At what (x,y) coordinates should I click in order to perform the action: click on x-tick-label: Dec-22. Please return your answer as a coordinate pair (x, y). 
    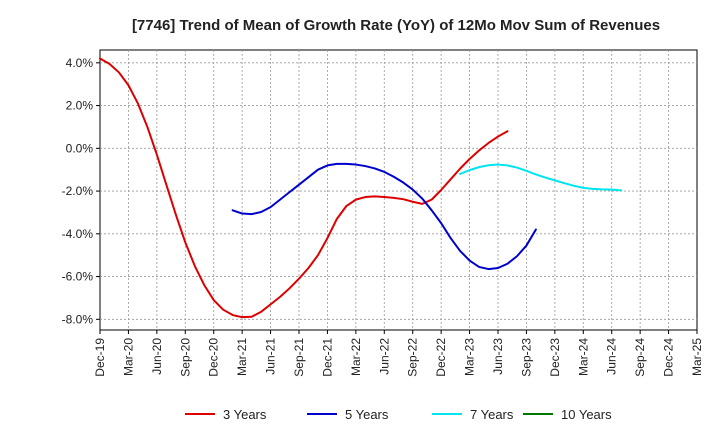
    Looking at the image, I should click on (441, 357).